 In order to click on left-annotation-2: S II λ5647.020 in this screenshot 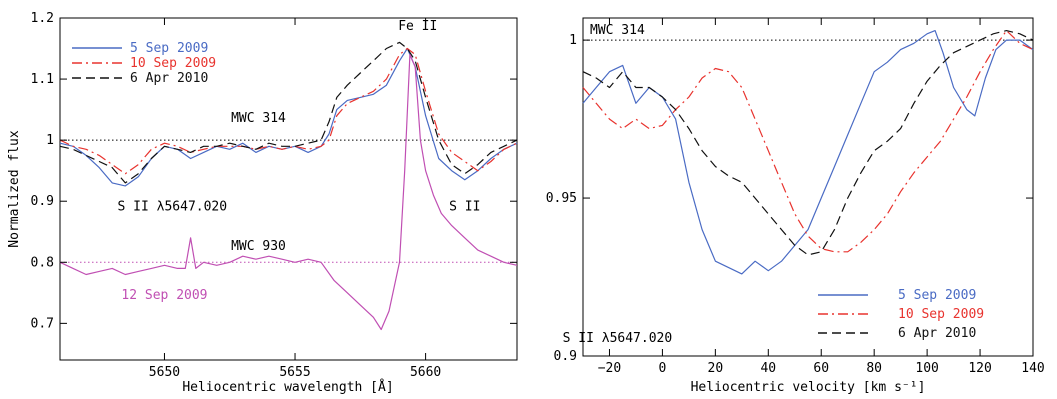, I will do `click(173, 206)`.